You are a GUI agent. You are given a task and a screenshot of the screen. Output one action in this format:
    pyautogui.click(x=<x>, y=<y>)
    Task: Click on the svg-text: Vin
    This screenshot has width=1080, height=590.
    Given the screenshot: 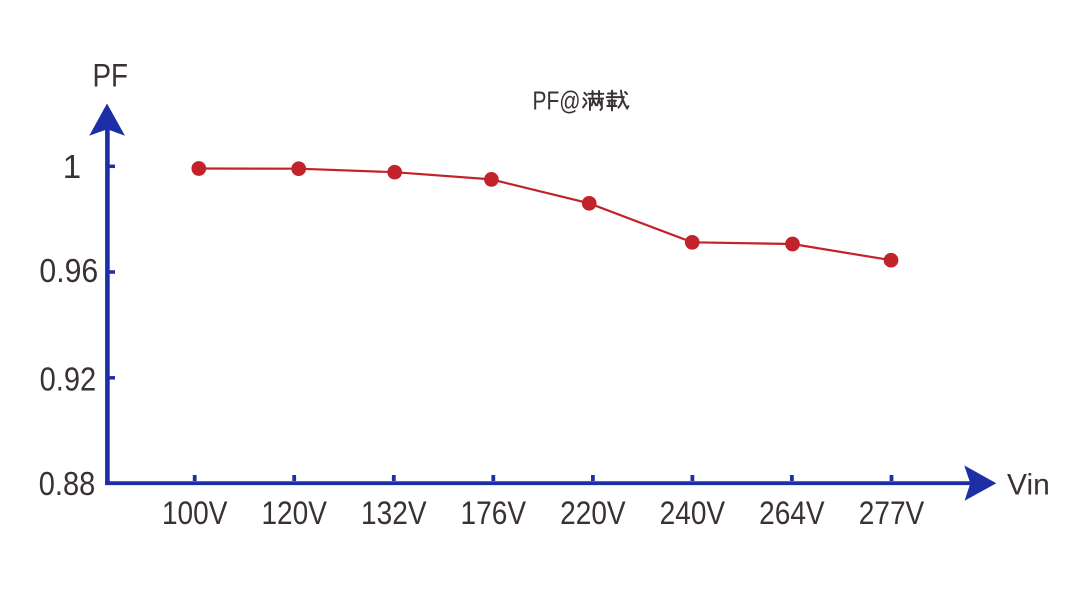 What is the action you would take?
    pyautogui.click(x=1028, y=484)
    